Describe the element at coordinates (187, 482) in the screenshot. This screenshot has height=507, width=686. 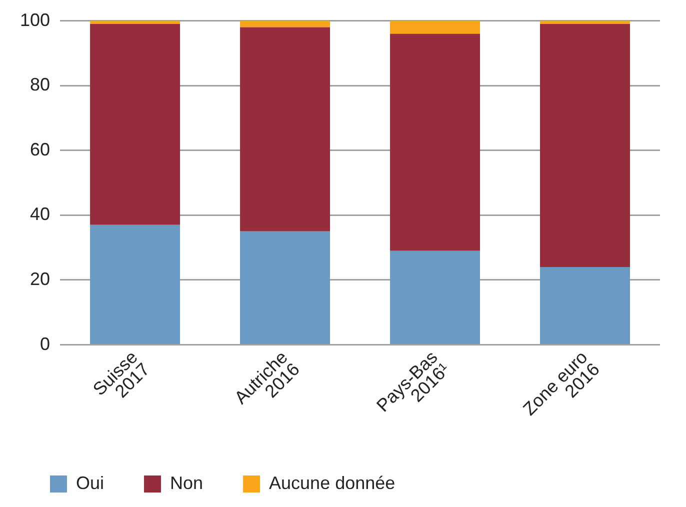
I see `legend-label: Non` at that location.